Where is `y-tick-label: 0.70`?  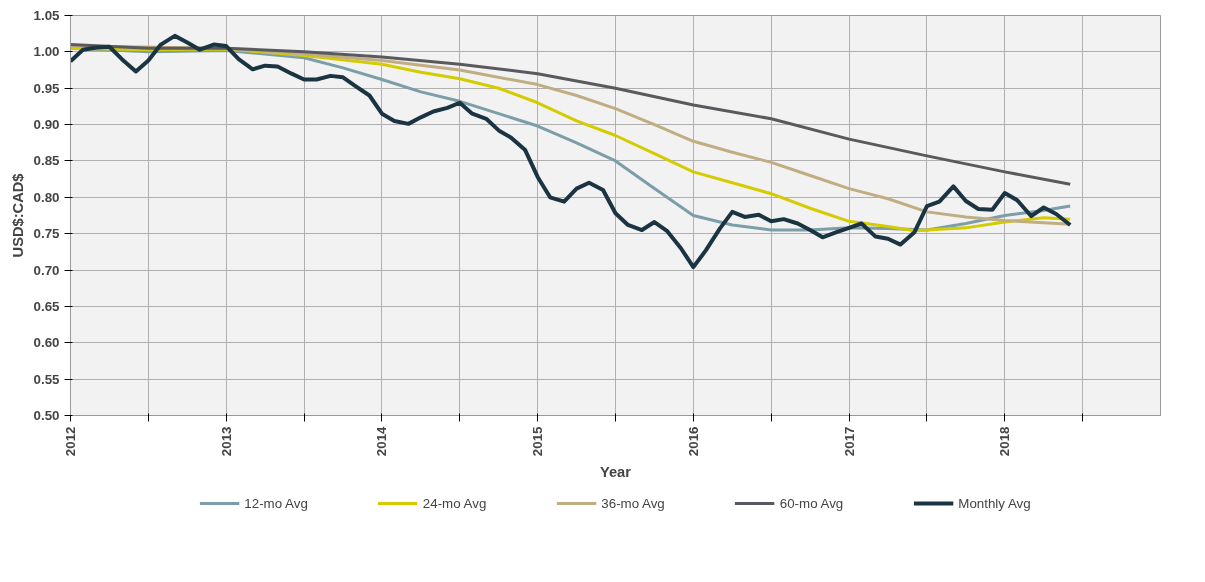
y-tick-label: 0.70 is located at coordinates (46, 270).